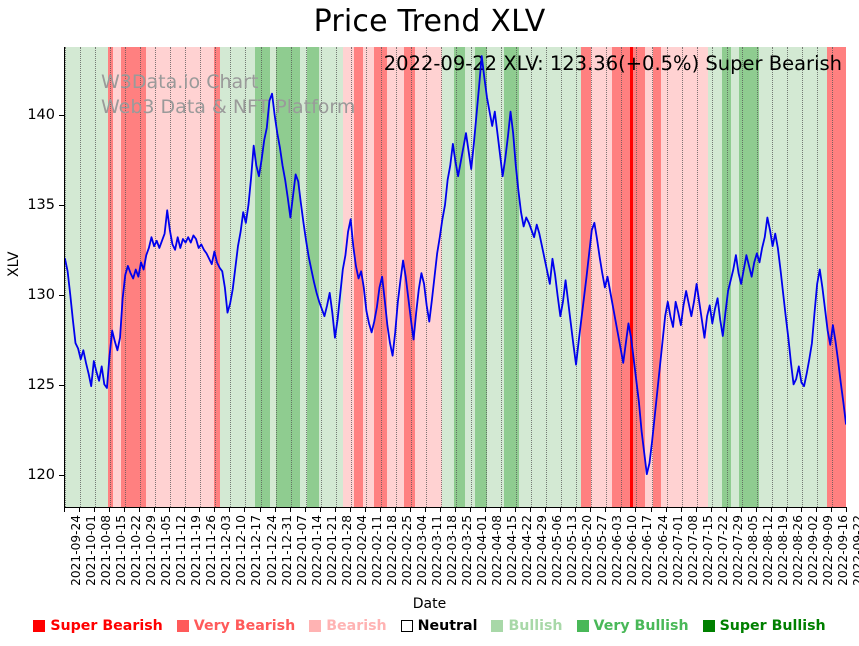  What do you see at coordinates (527, 626) in the screenshot?
I see `legend-entry: Bullish` at bounding box center [527, 626].